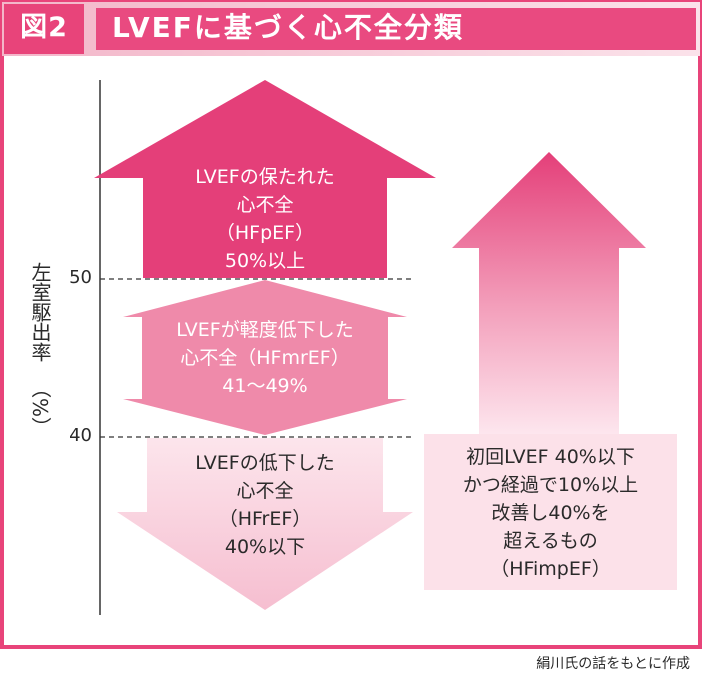 The height and width of the screenshot is (681, 702). I want to click on figure-label-badge, so click(44, 29).